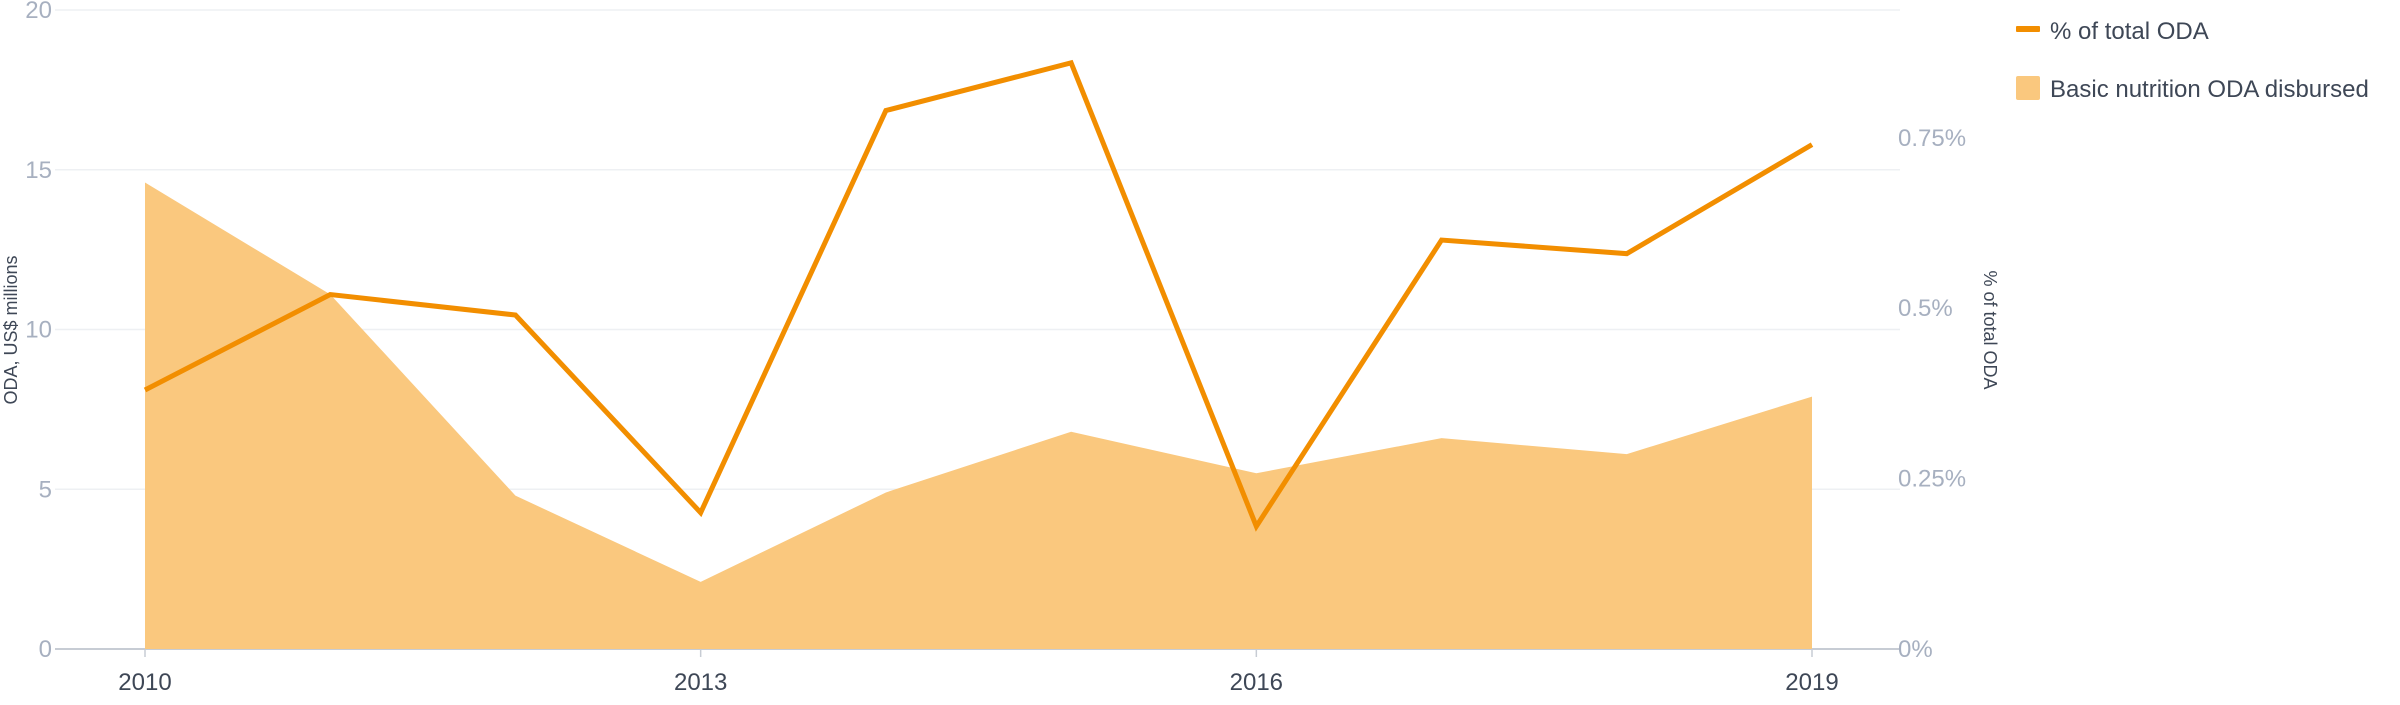 The height and width of the screenshot is (705, 2400). I want to click on legend-line-label: % of total ODA, so click(2129, 31).